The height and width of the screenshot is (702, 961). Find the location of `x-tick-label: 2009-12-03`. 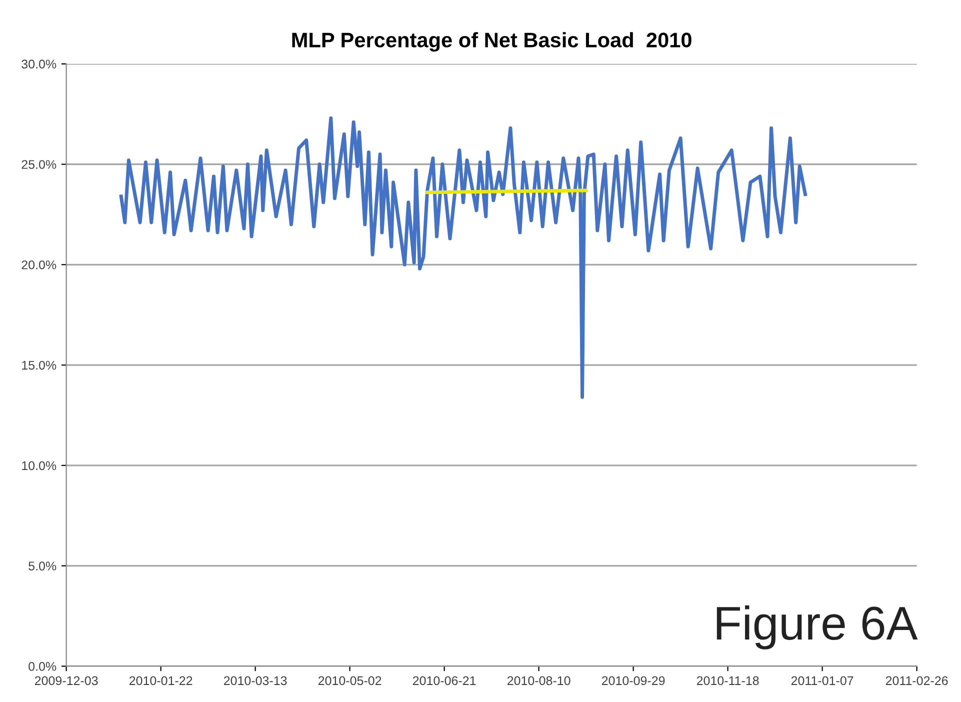

x-tick-label: 2009-12-03 is located at coordinates (66, 681).